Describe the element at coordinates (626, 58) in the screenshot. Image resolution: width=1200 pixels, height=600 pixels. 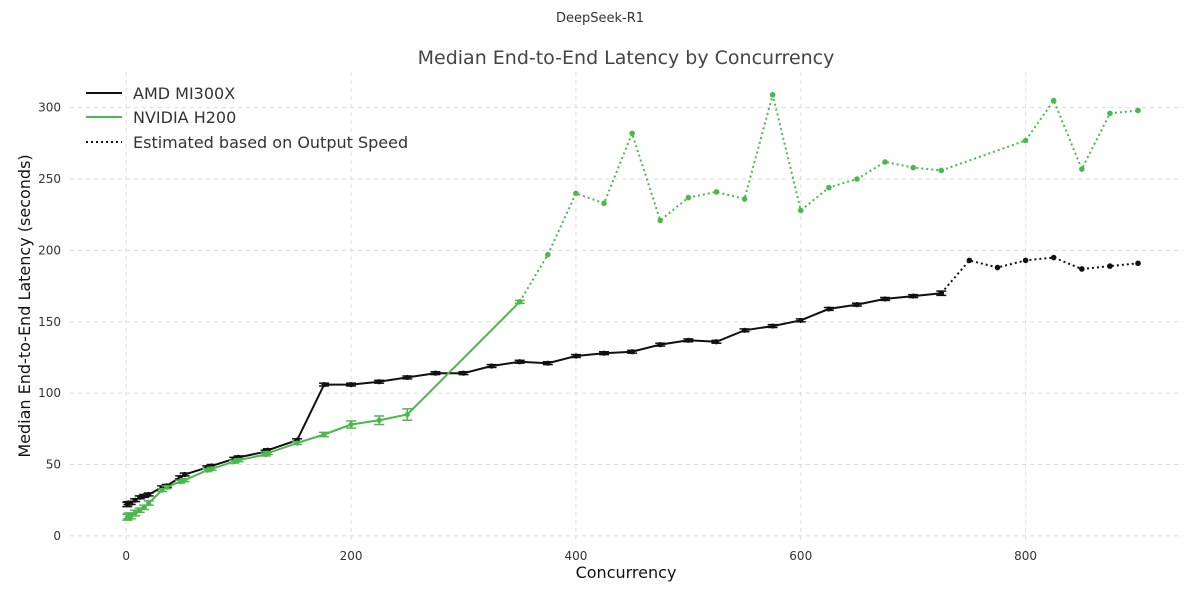
I see `chart-title: Median End-to-End Latency by Concurrency` at that location.